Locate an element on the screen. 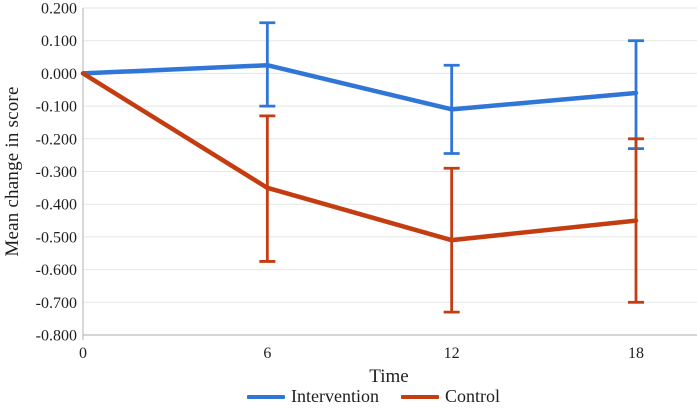  legend-item-intervention: Intervention is located at coordinates (313, 396).